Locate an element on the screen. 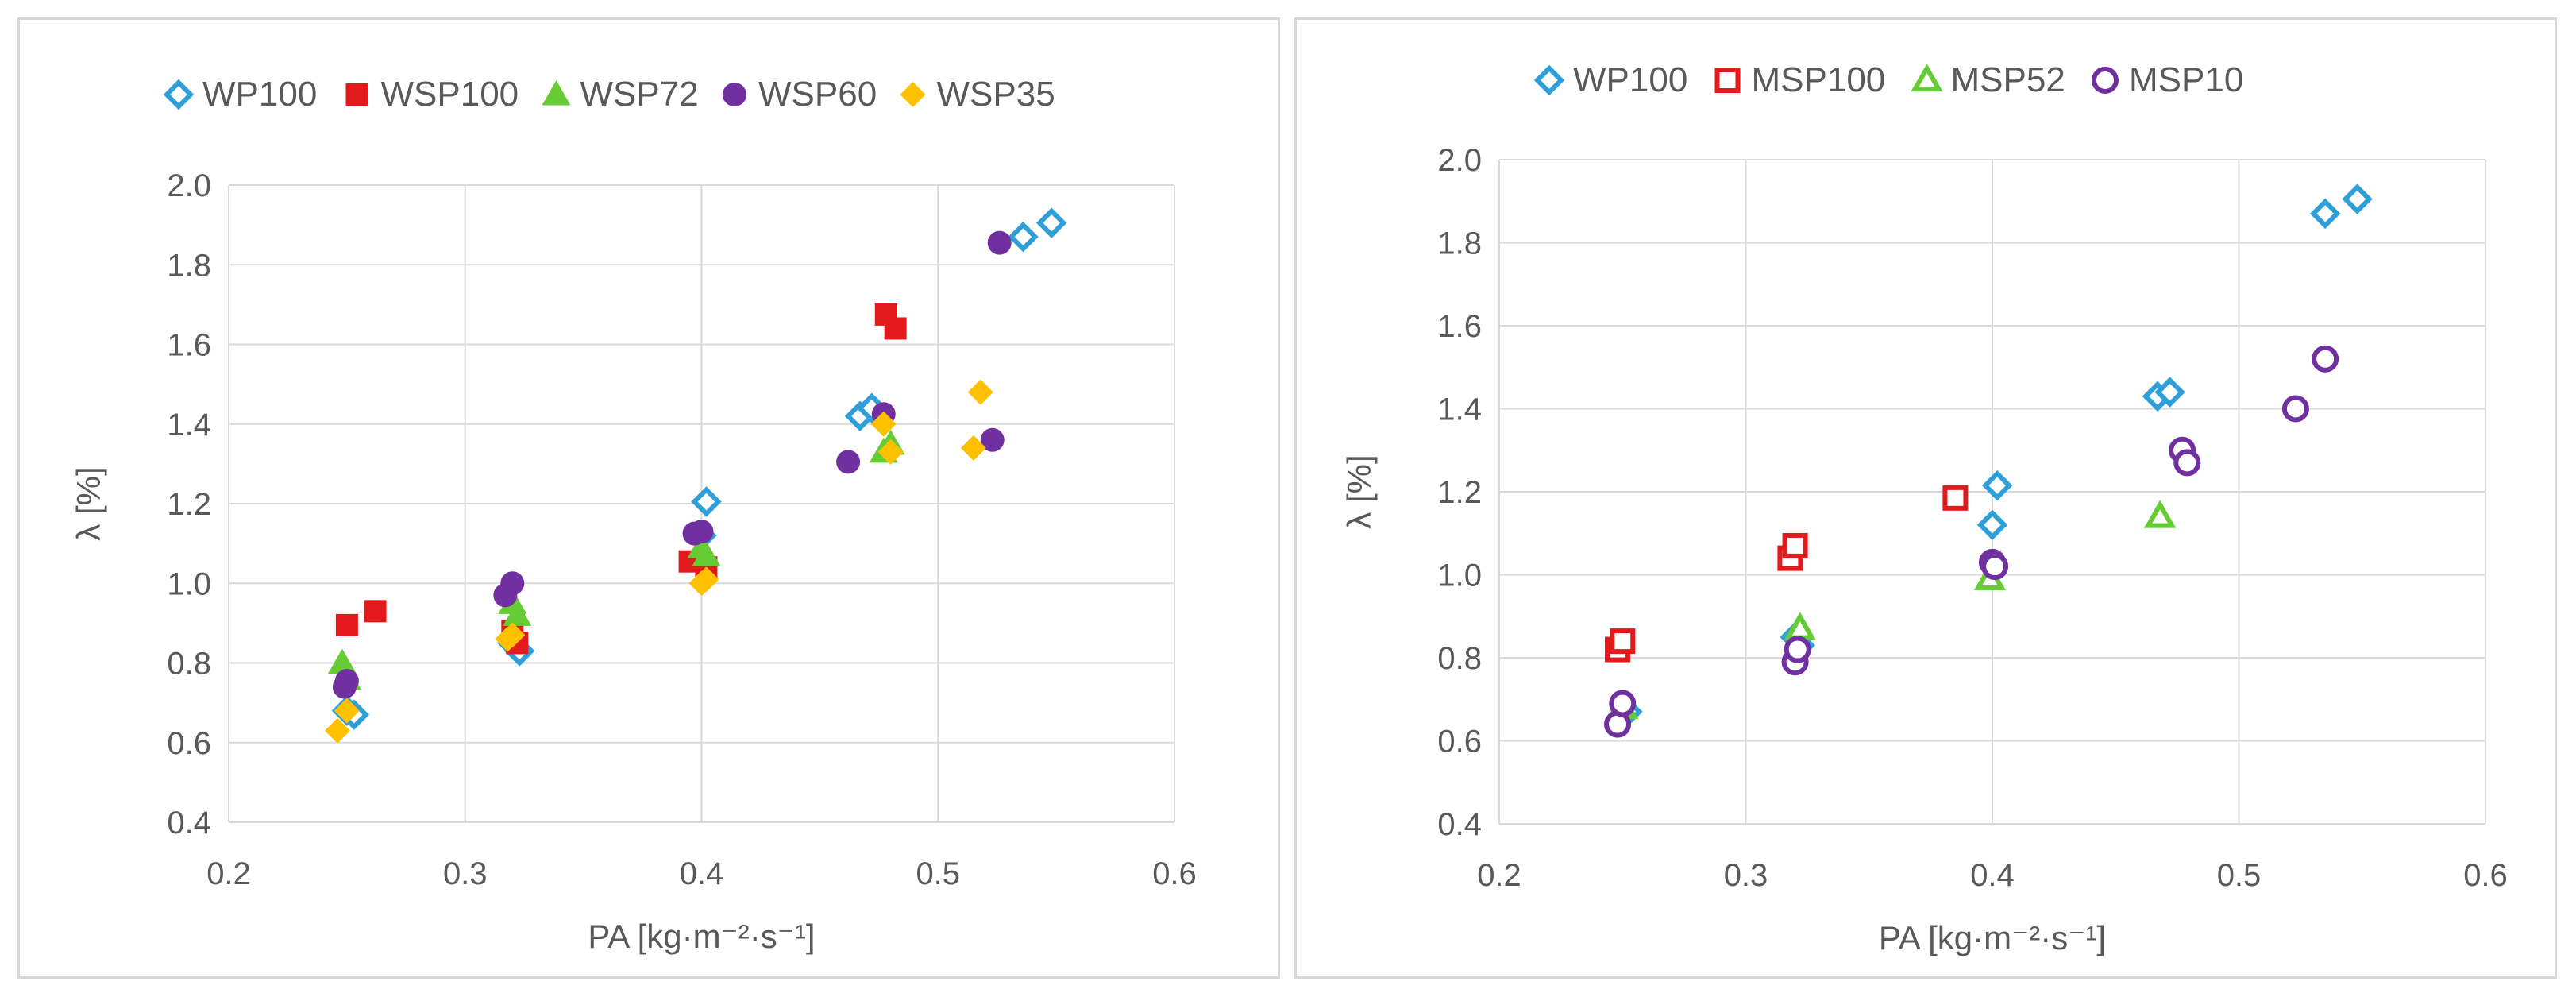  legend-label-msp10: MSP10 is located at coordinates (2186, 79).